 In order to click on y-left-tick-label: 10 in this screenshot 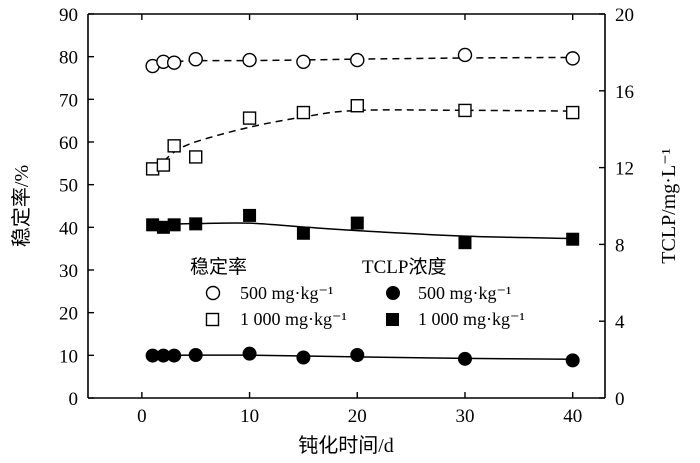, I will do `click(68, 356)`.